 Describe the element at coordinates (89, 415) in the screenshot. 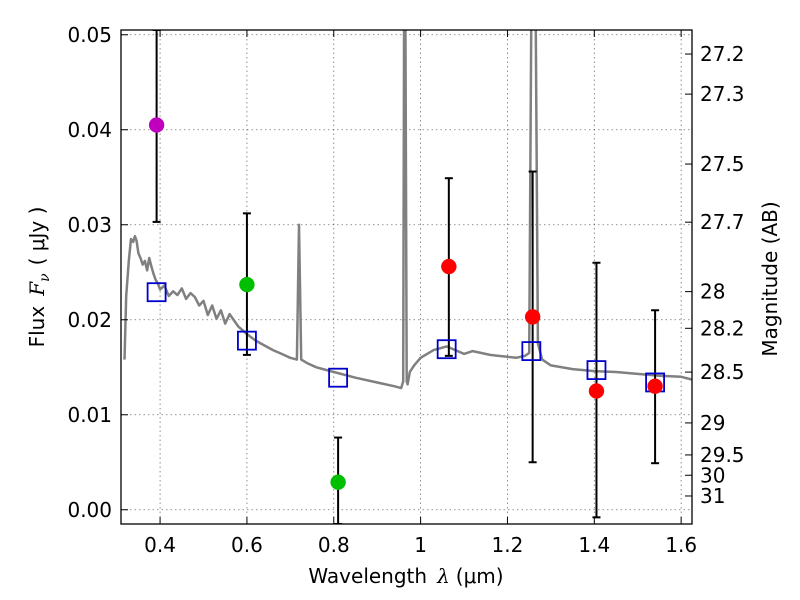

I see `y-tick-label: 0.01` at that location.